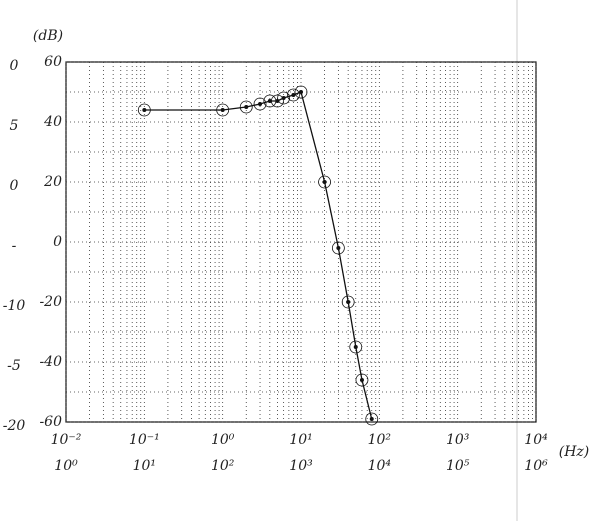  Describe the element at coordinates (50, 302) in the screenshot. I see `y-tick-label: -20` at that location.